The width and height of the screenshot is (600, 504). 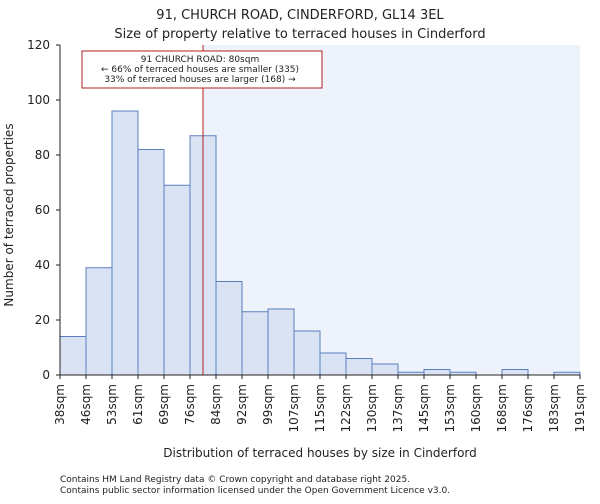 I want to click on y-tick-label: 20, so click(x=42, y=320).